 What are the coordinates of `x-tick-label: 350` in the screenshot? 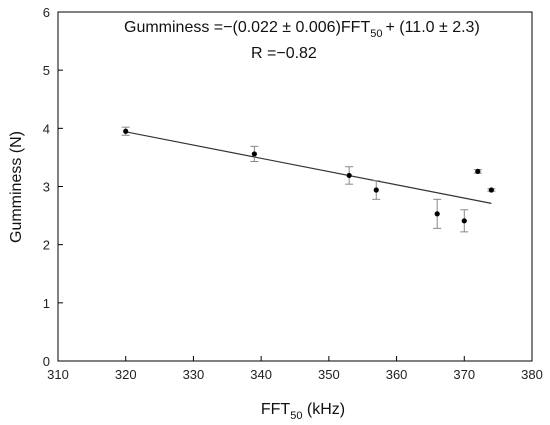 It's located at (329, 374).